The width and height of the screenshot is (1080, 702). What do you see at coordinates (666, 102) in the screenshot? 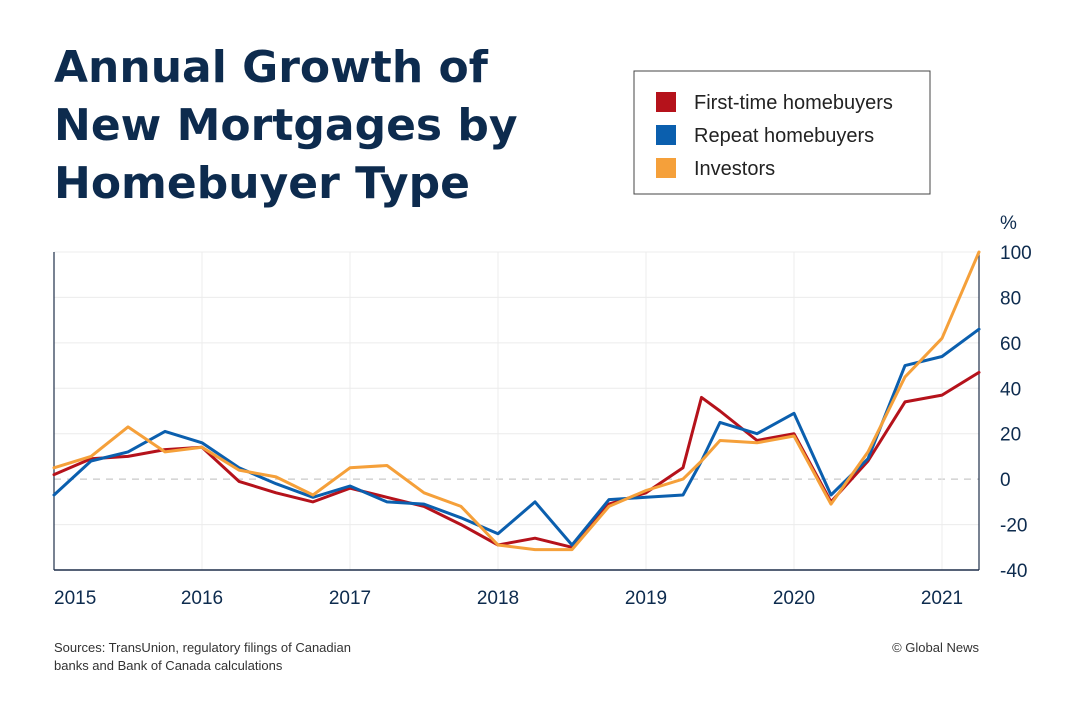
I see `legend-swatch-first-time` at bounding box center [666, 102].